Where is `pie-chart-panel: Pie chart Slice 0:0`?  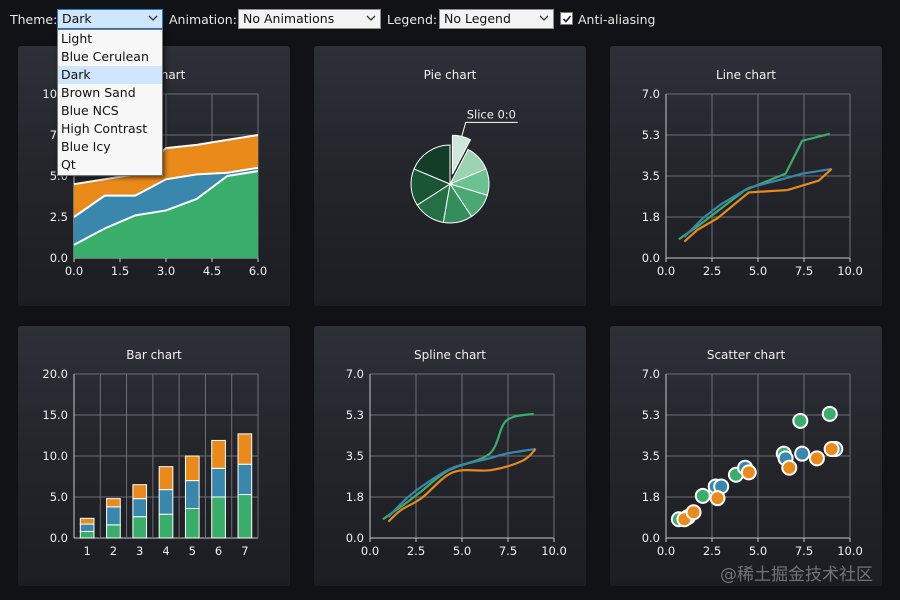 pie-chart-panel: Pie chart Slice 0:0 is located at coordinates (450, 176).